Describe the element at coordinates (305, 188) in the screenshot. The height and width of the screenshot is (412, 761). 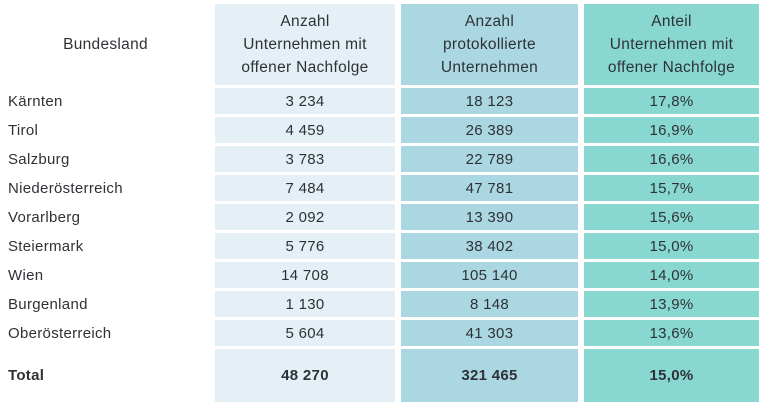
I see `cell-offene-nachfolge: 7 484` at that location.